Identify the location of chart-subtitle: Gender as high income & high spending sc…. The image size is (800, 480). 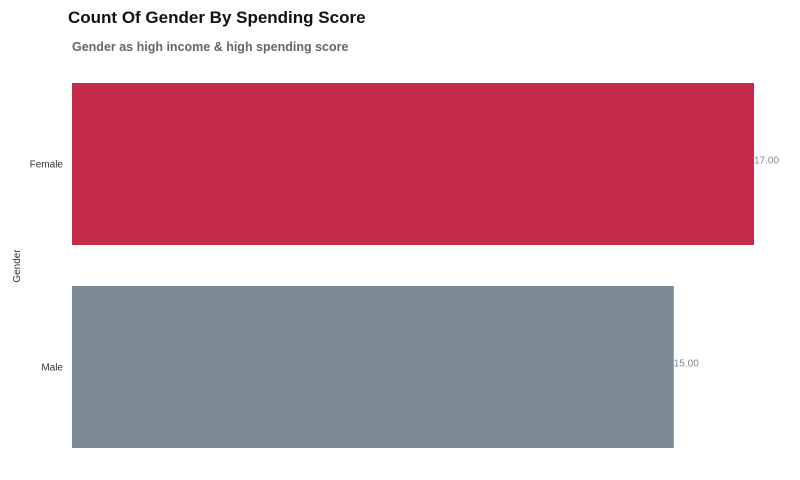
(210, 47).